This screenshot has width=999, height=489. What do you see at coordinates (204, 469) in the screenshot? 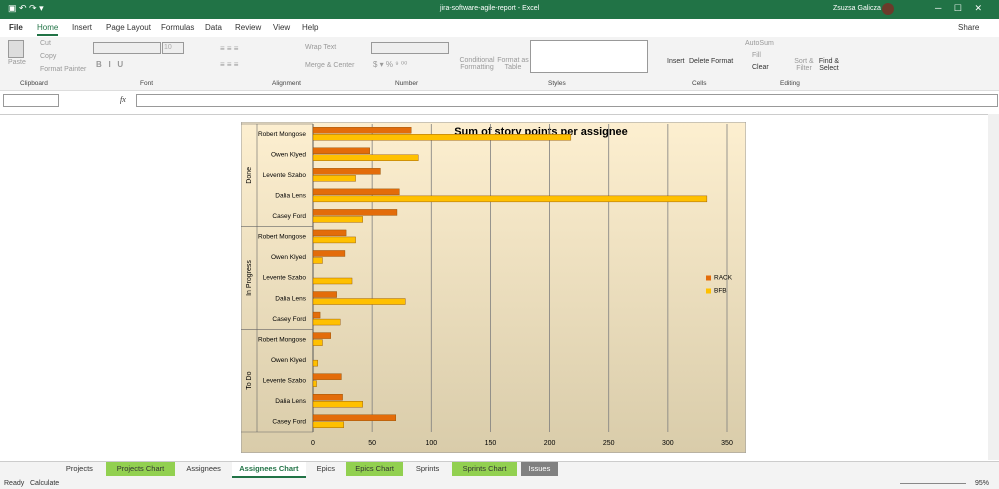
I see `sheet-tab: Assignees` at bounding box center [204, 469].